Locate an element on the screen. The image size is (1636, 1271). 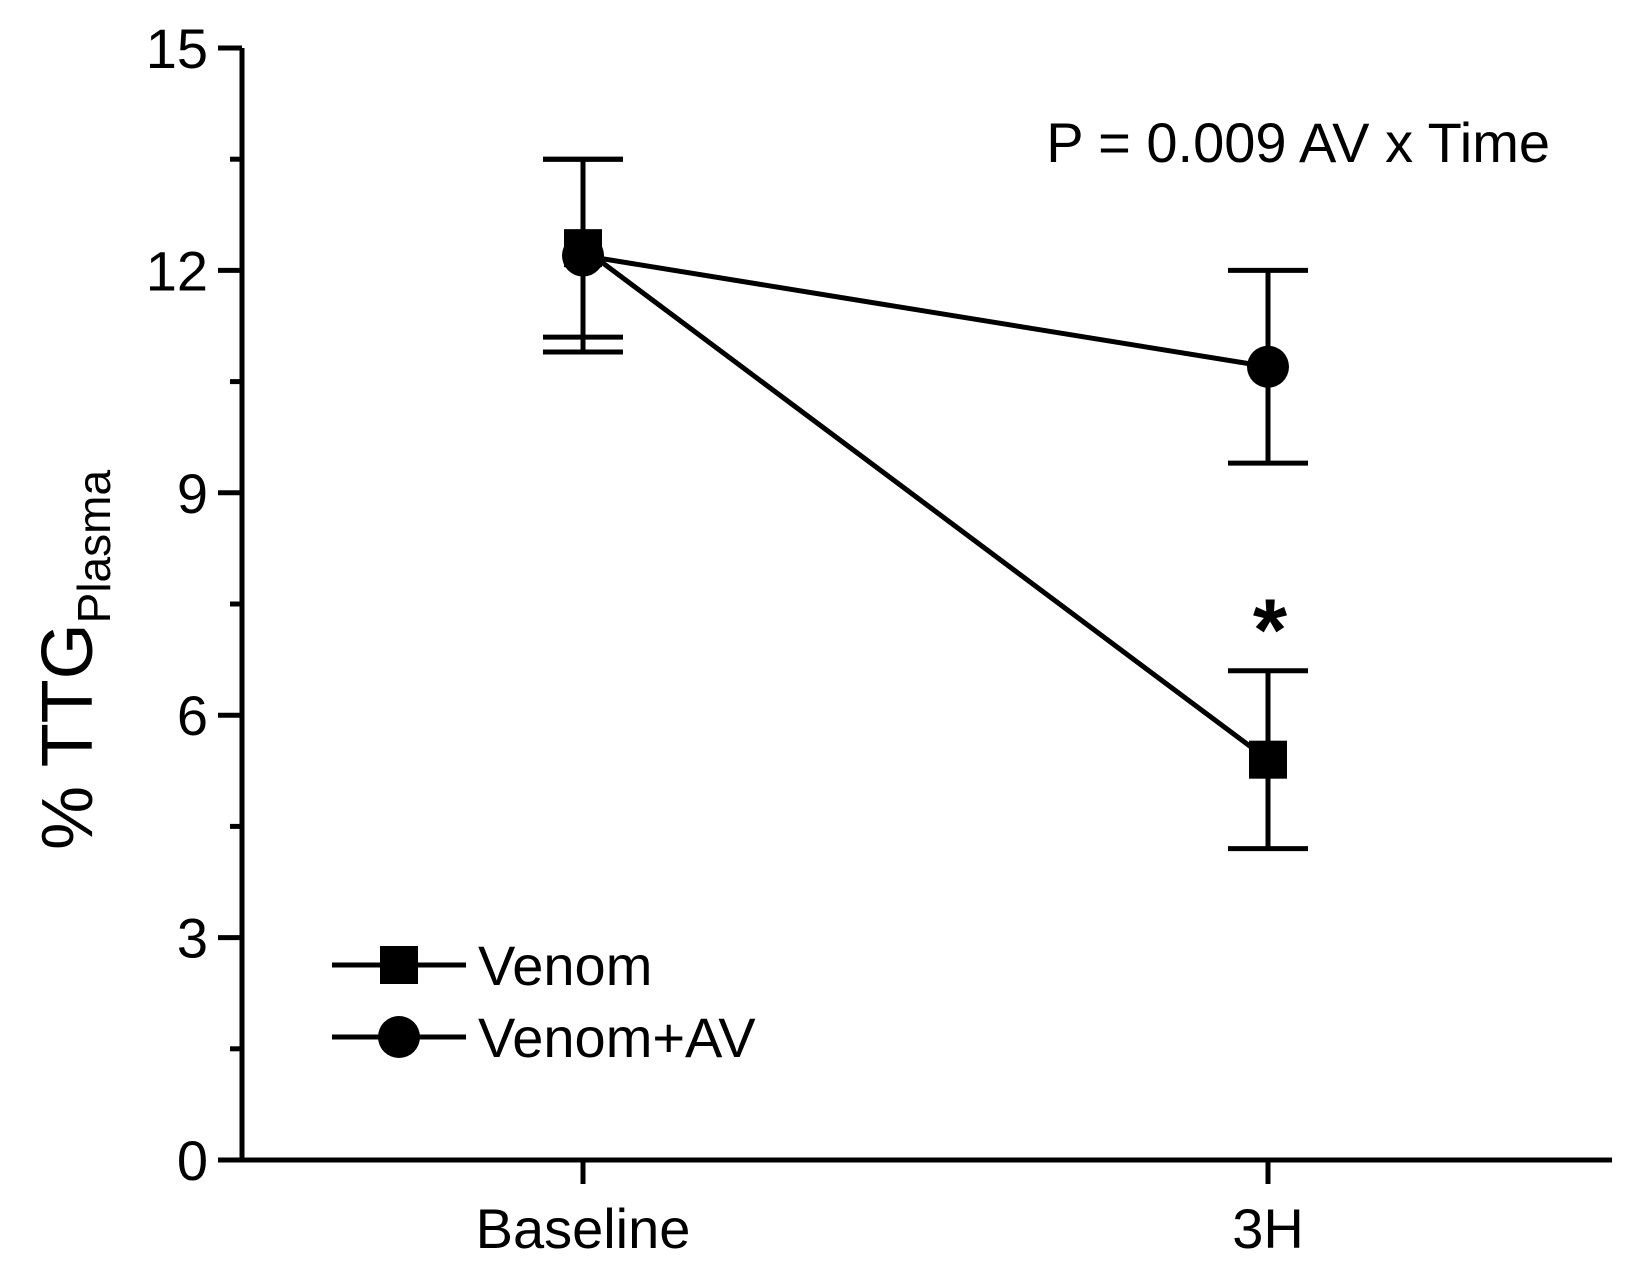
stats-annotation: P = 0.009 AV x Time is located at coordinates (1298, 142).